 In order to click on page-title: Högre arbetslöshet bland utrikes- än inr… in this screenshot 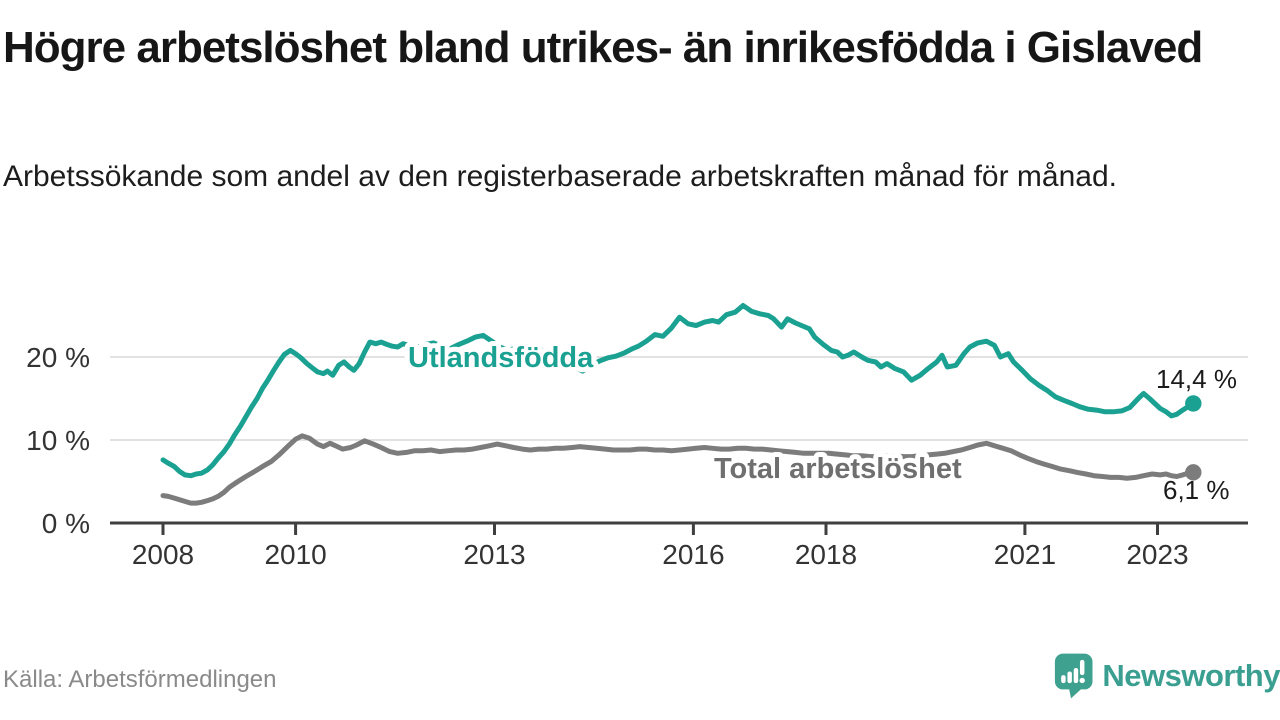, I will do `click(603, 47)`.